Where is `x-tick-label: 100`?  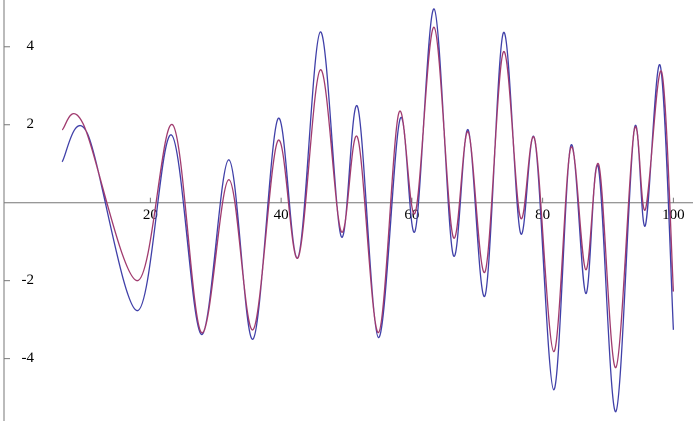 x-tick-label: 100 is located at coordinates (673, 215).